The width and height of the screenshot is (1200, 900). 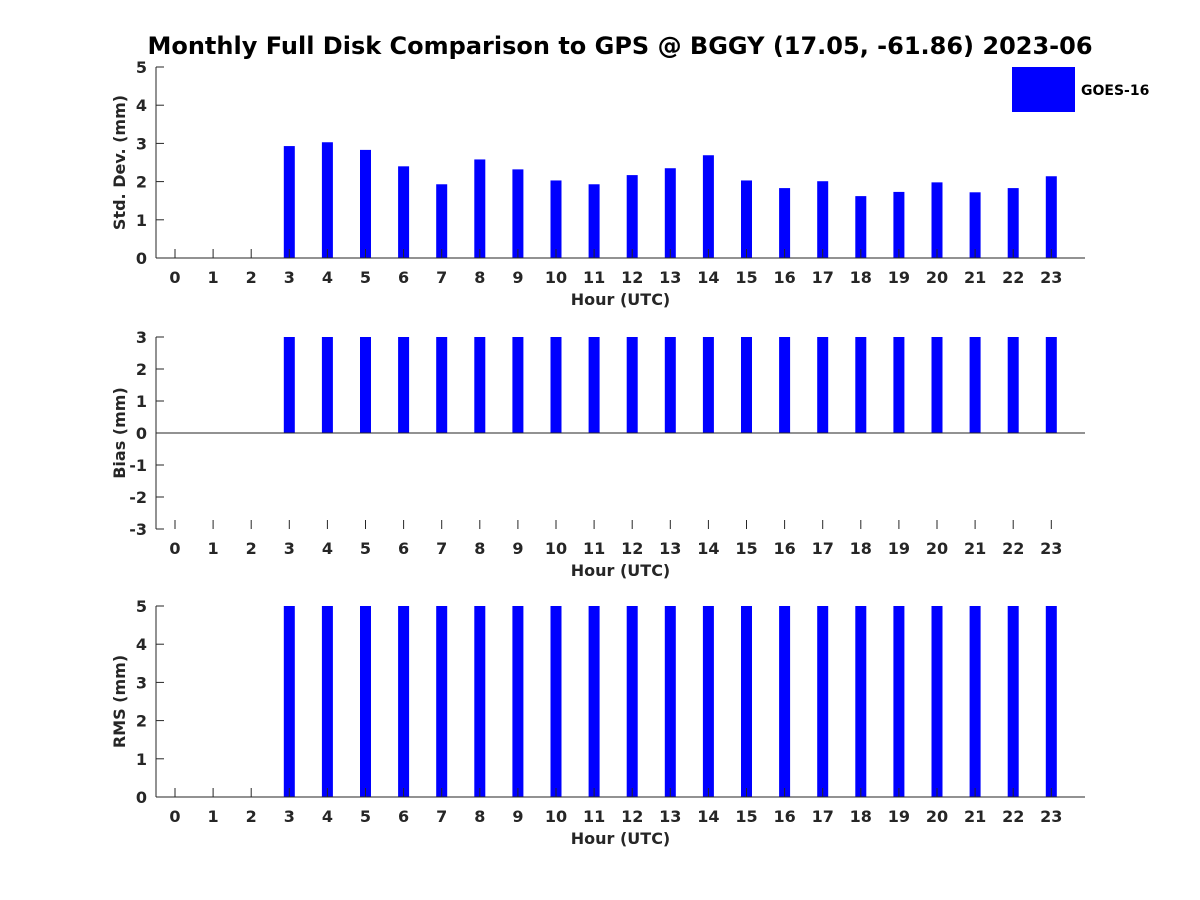 What do you see at coordinates (621, 570) in the screenshot?
I see `x-axis-label: Hour (UTC)` at bounding box center [621, 570].